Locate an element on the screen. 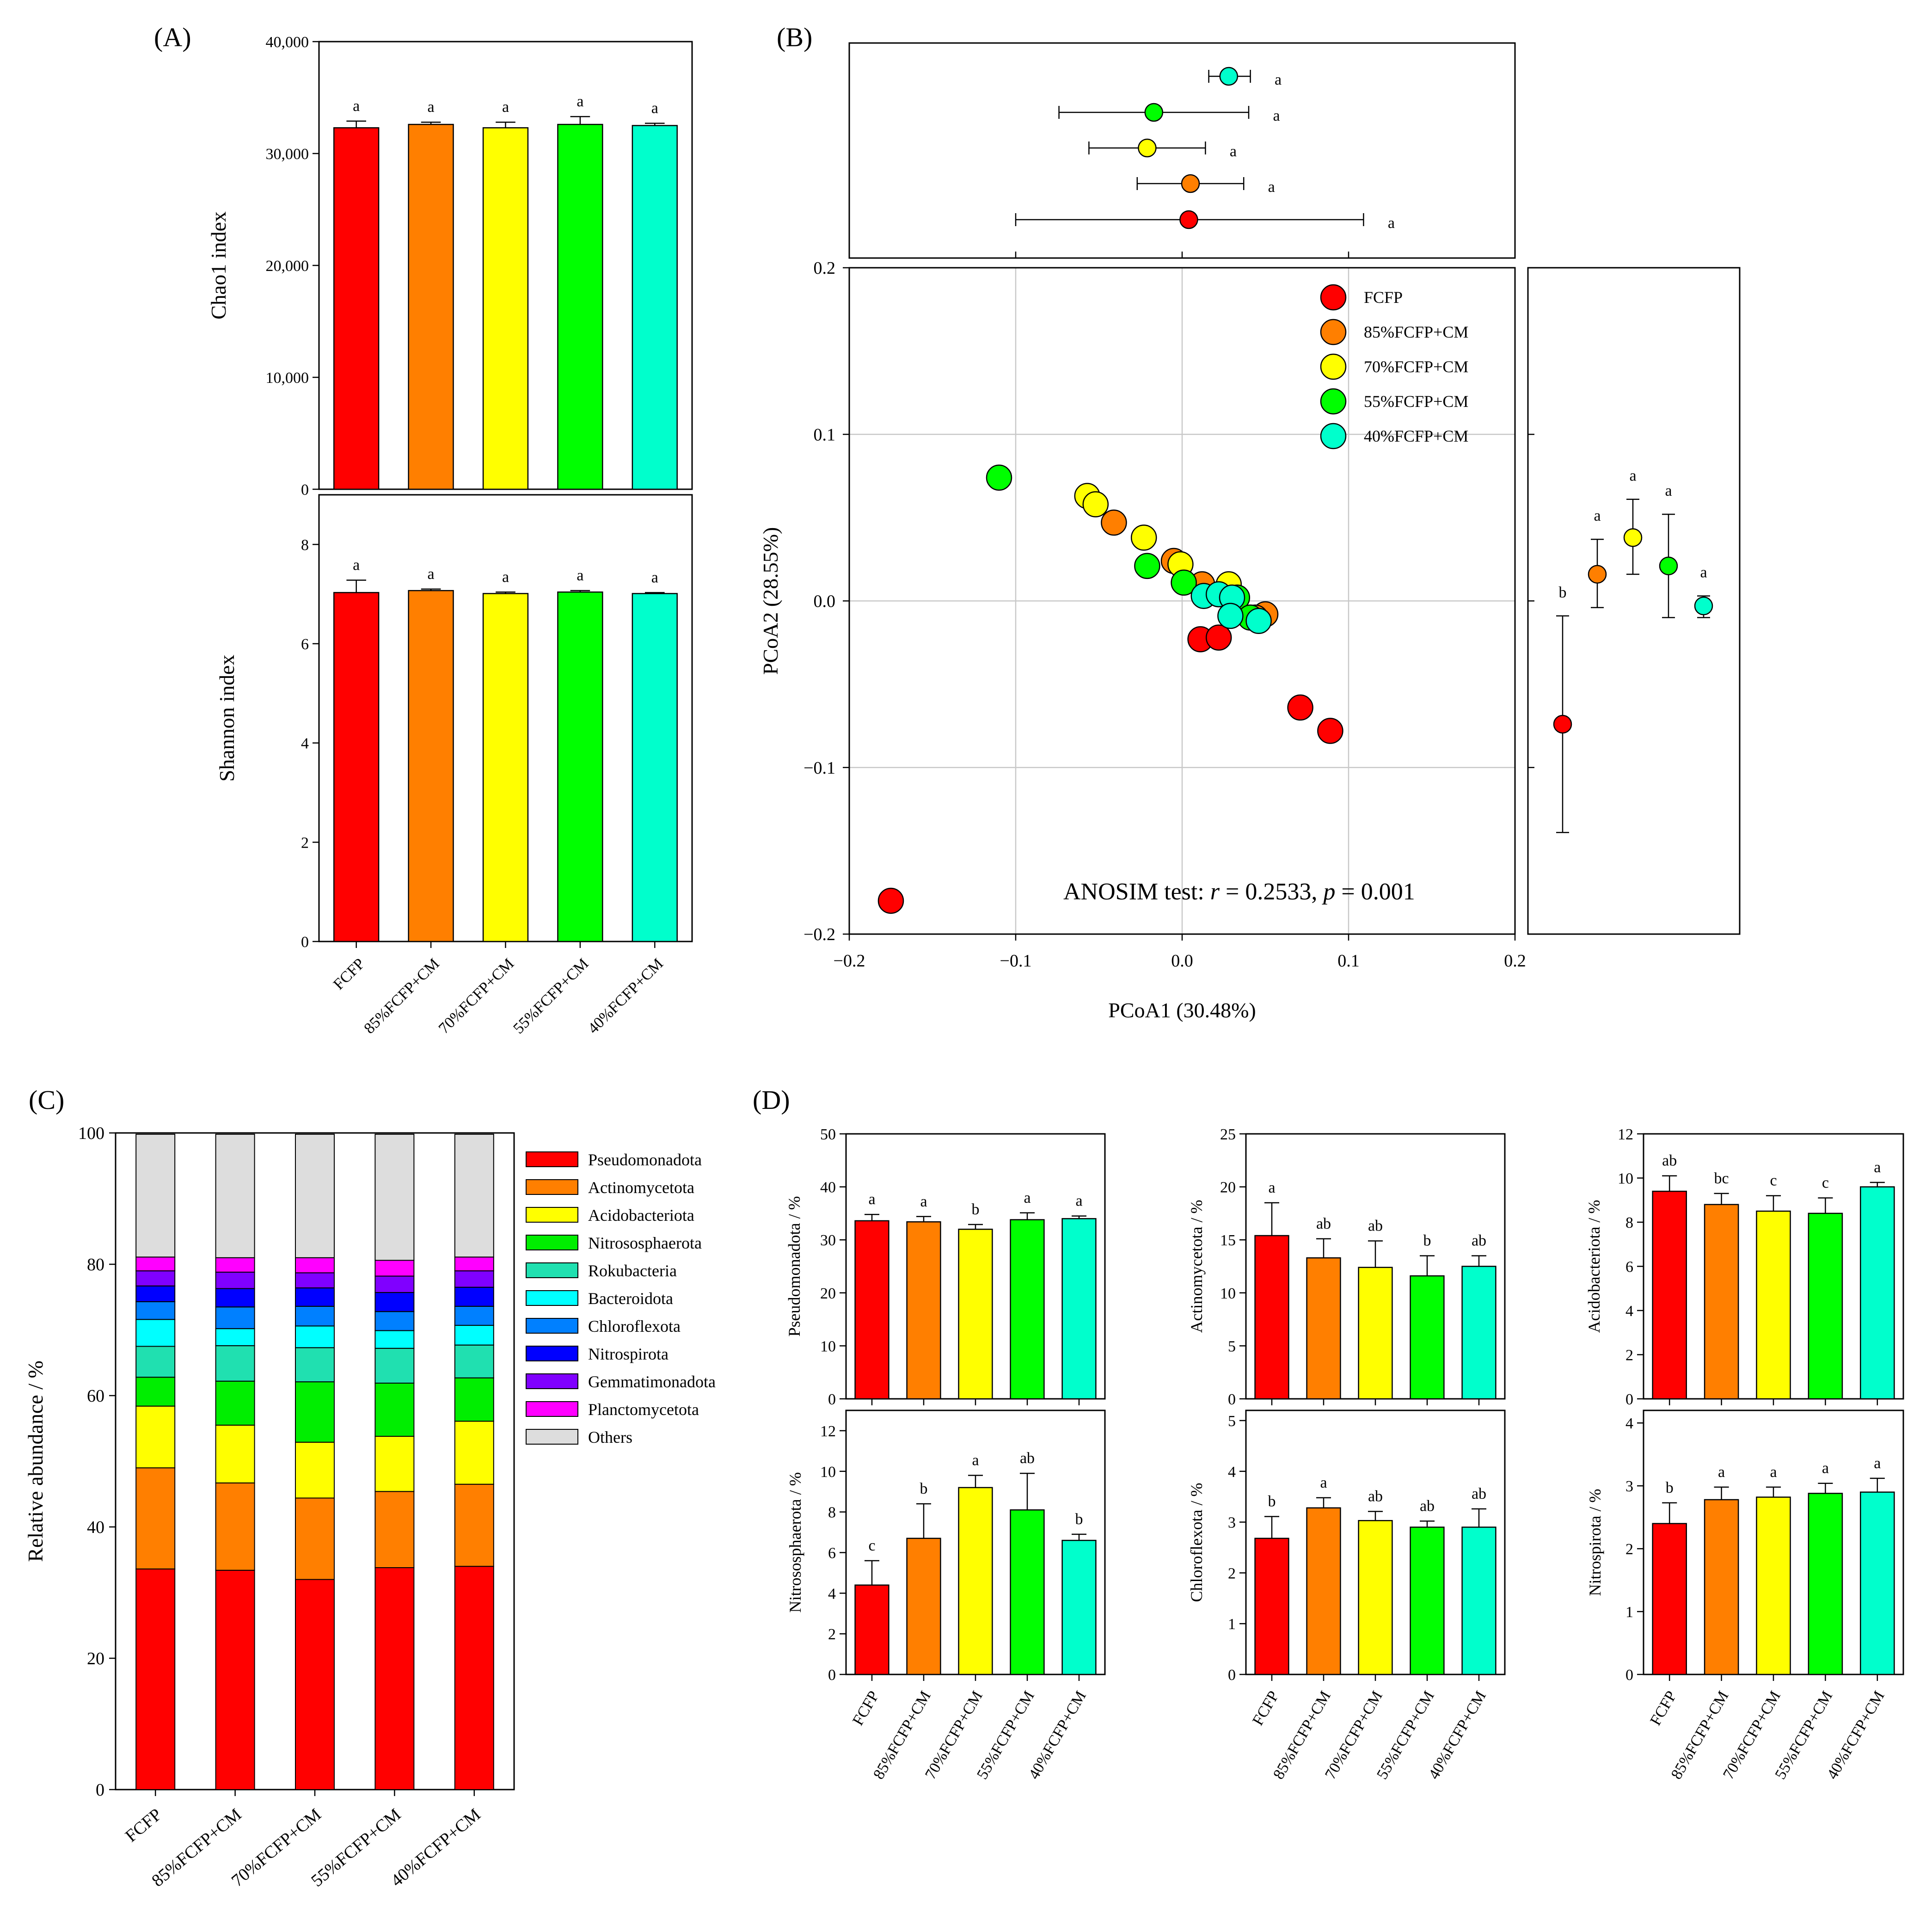 This screenshot has height=1926, width=1932. C-legend-label: Gemmatimonadota is located at coordinates (652, 1381).